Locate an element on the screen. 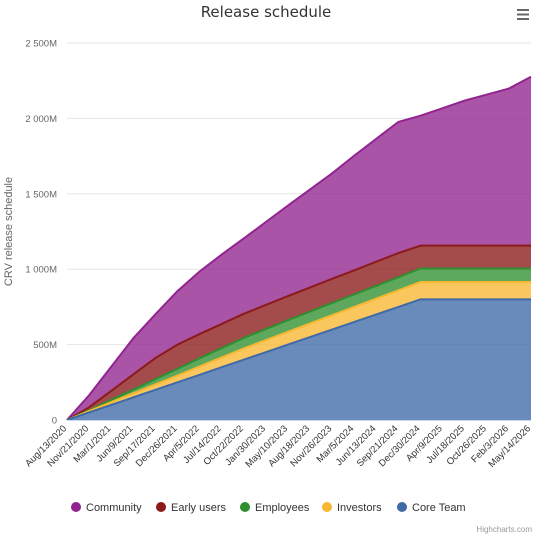 The image size is (538, 538). y-tick-label: 1 500M is located at coordinates (41, 194).